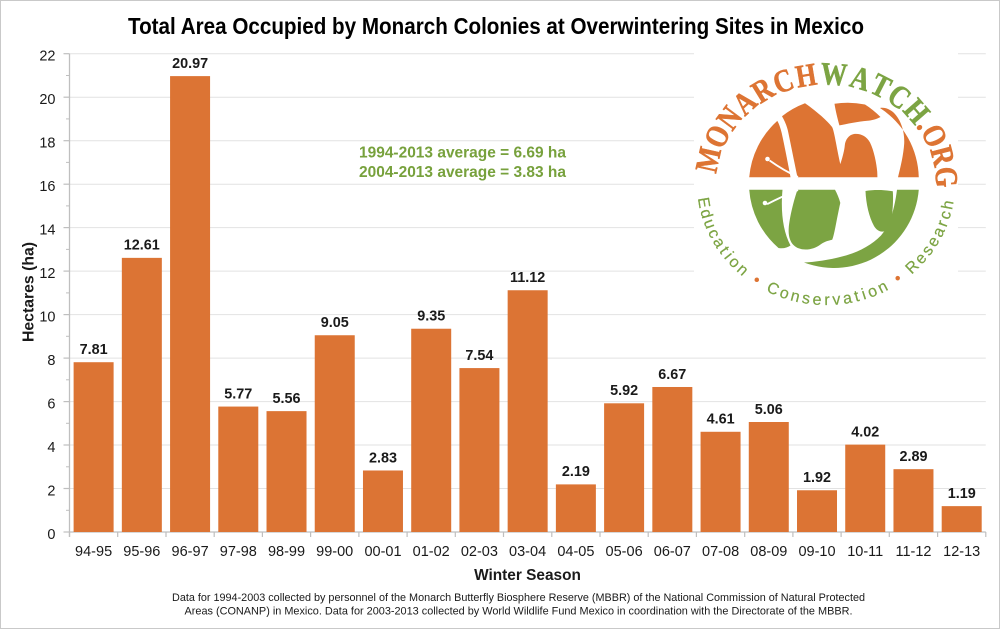  What do you see at coordinates (913, 552) in the screenshot?
I see `svg-text: 11-12` at bounding box center [913, 552].